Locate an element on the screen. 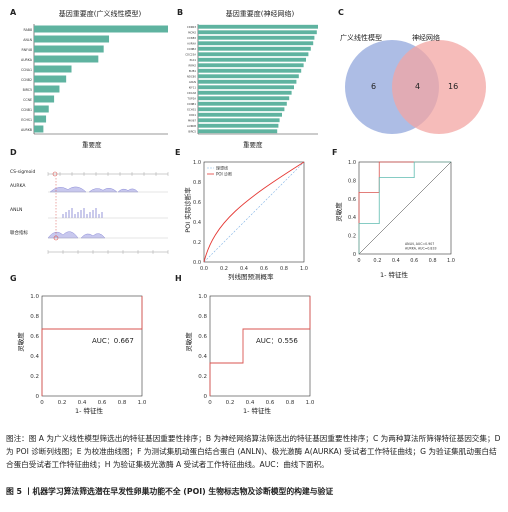 The height and width of the screenshot is (512, 508). bar-ccnb2 is located at coordinates (254, 48).